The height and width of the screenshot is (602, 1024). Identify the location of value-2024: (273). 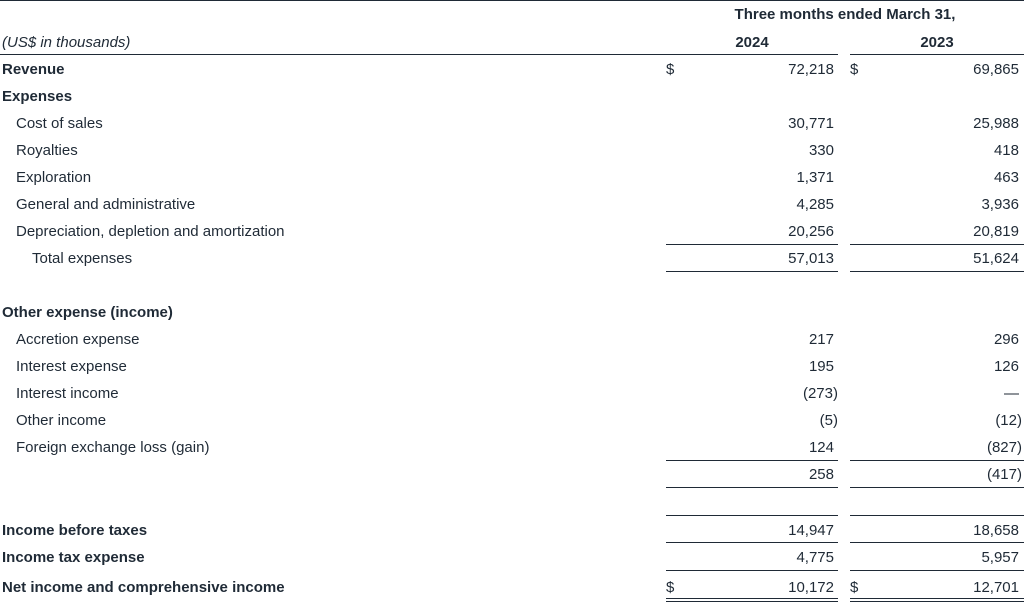
(820, 393).